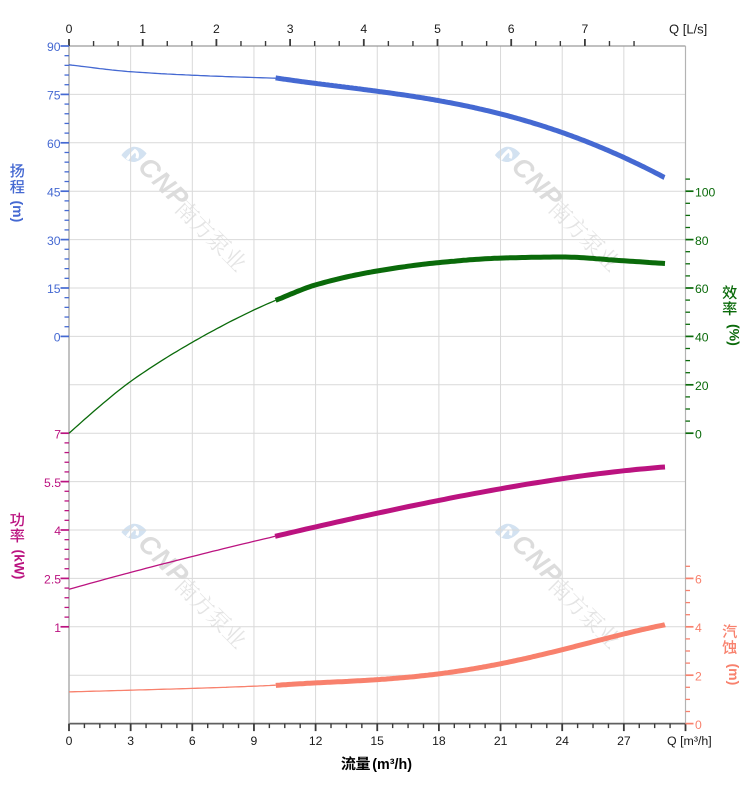 The image size is (752, 802). I want to click on svg-text: 2.5, so click(52, 580).